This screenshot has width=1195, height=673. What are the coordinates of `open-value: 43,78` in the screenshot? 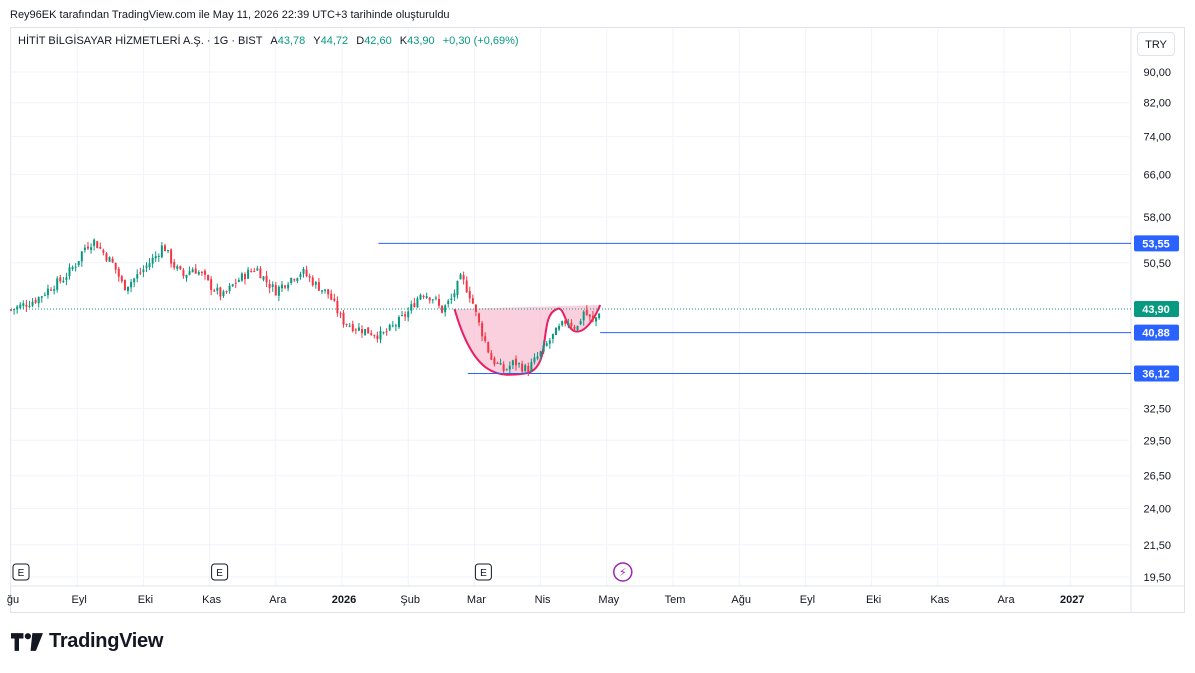 It's located at (291, 41).